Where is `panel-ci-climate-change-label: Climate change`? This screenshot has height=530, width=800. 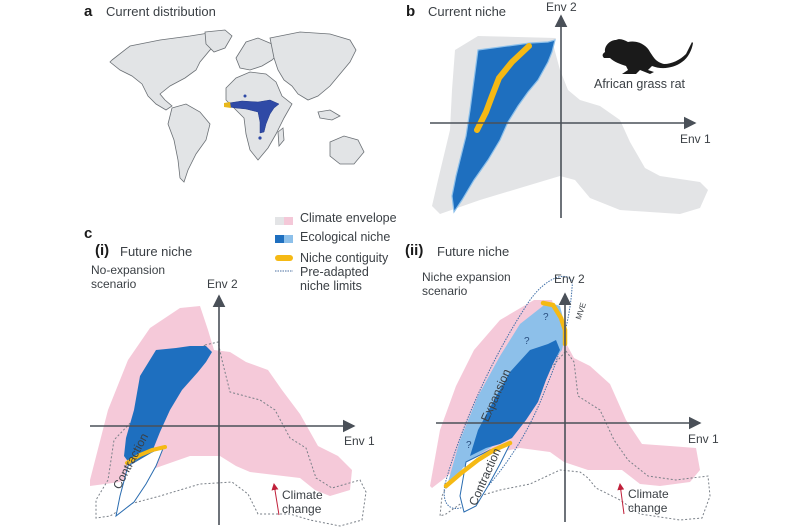 panel-ci-climate-change-label: Climate change is located at coordinates (302, 502).